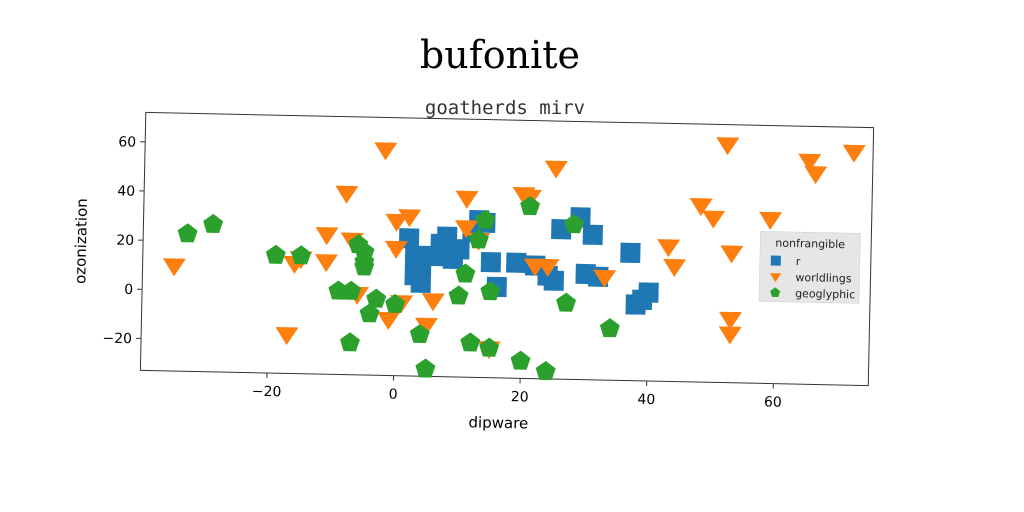 This screenshot has width=1024, height=512. What do you see at coordinates (798, 261) in the screenshot?
I see `legend-label: r` at bounding box center [798, 261].